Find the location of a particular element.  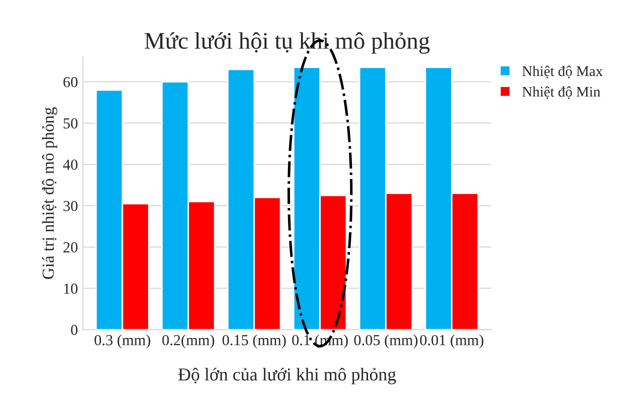

legend-label: Nhiệt độ Min is located at coordinates (561, 92).